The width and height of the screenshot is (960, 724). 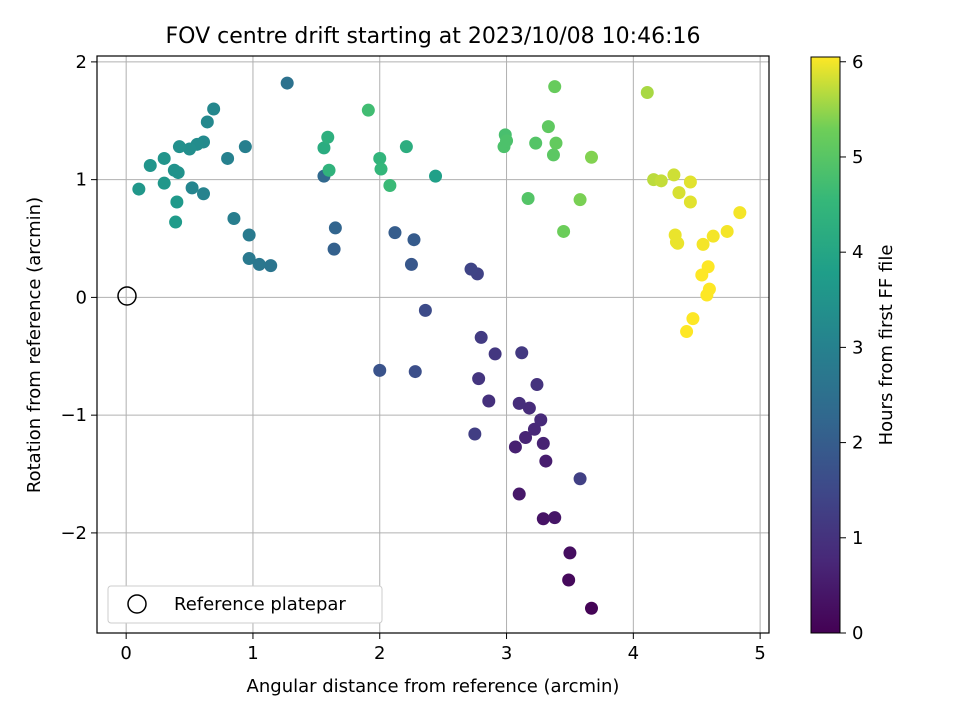 I want to click on x-axis-ticks: 0 1 2 3 4 5, so click(x=443, y=648).